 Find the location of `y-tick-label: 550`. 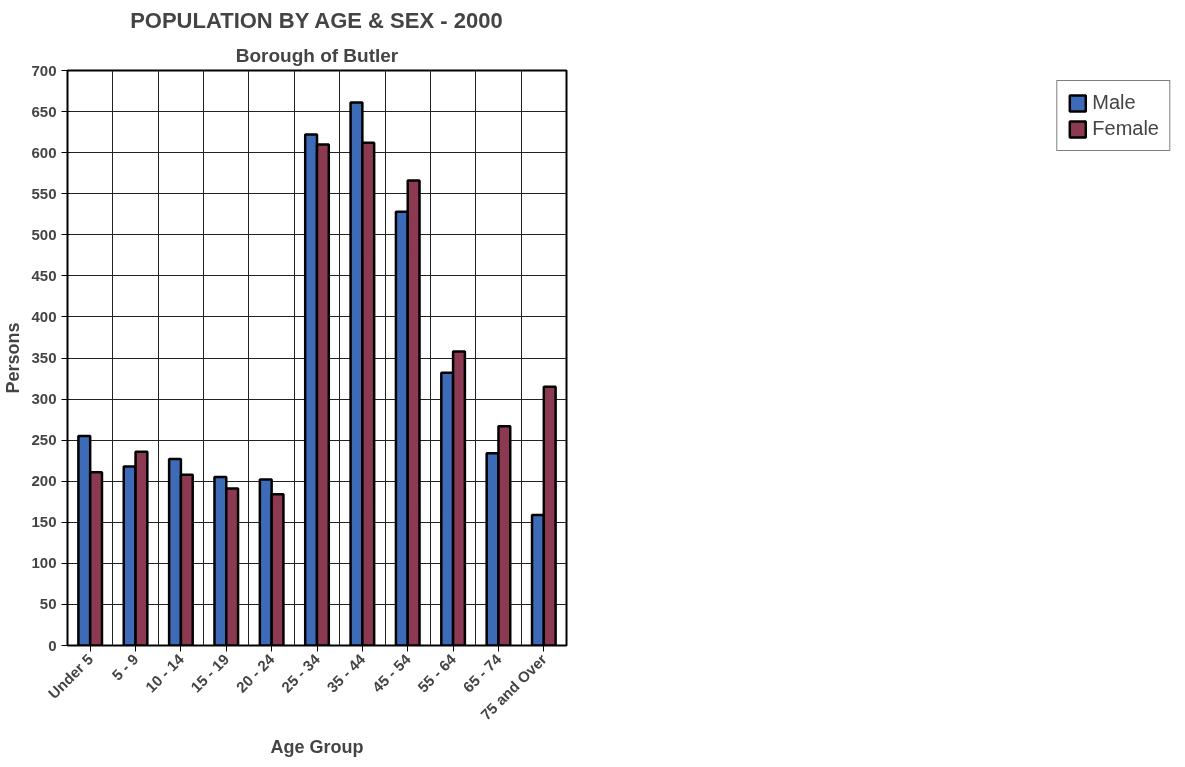

y-tick-label: 550 is located at coordinates (44, 193).